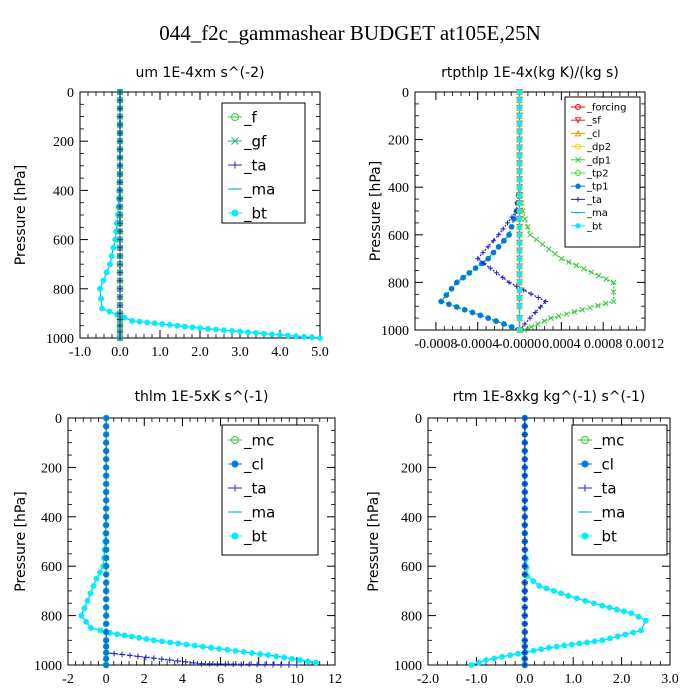 The height and width of the screenshot is (700, 700). Describe the element at coordinates (605, 488) in the screenshot. I see `legend-label: _ta` at that location.